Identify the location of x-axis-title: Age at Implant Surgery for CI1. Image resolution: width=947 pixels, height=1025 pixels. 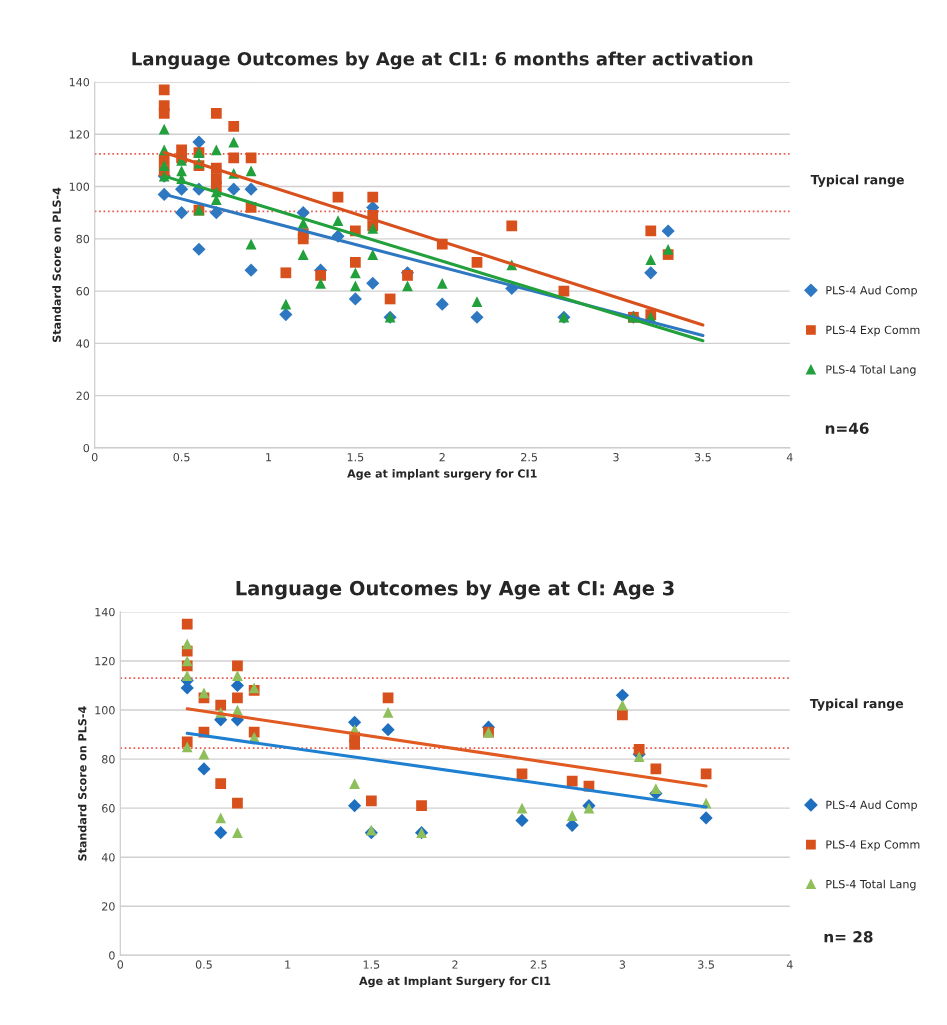
(455, 982).